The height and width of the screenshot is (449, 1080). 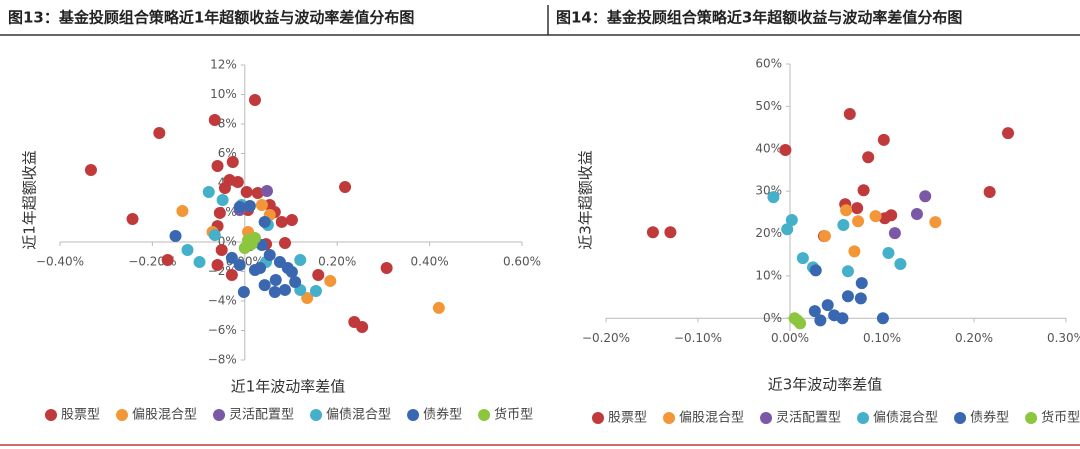 What do you see at coordinates (698, 338) in the screenshot?
I see `x-tick-label: −0.10%` at bounding box center [698, 338].